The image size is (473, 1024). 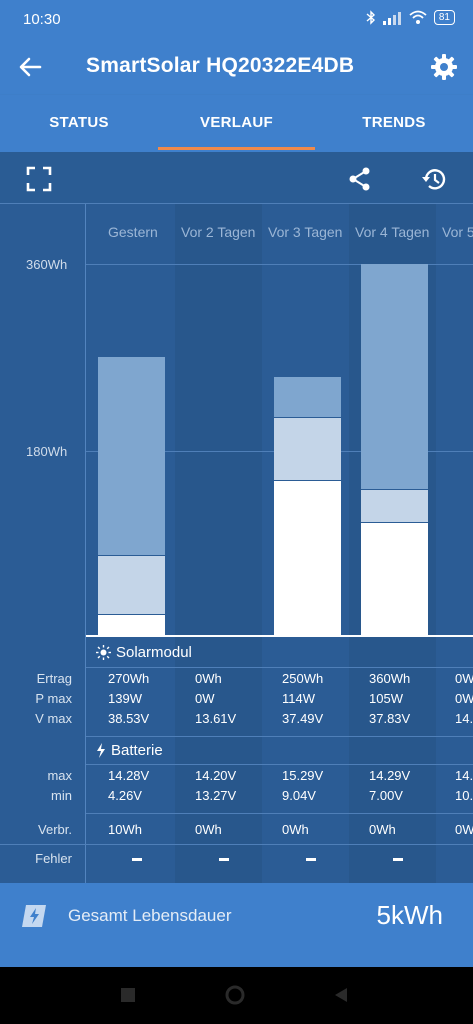 What do you see at coordinates (79, 122) in the screenshot?
I see `tab-status: STATUS` at bounding box center [79, 122].